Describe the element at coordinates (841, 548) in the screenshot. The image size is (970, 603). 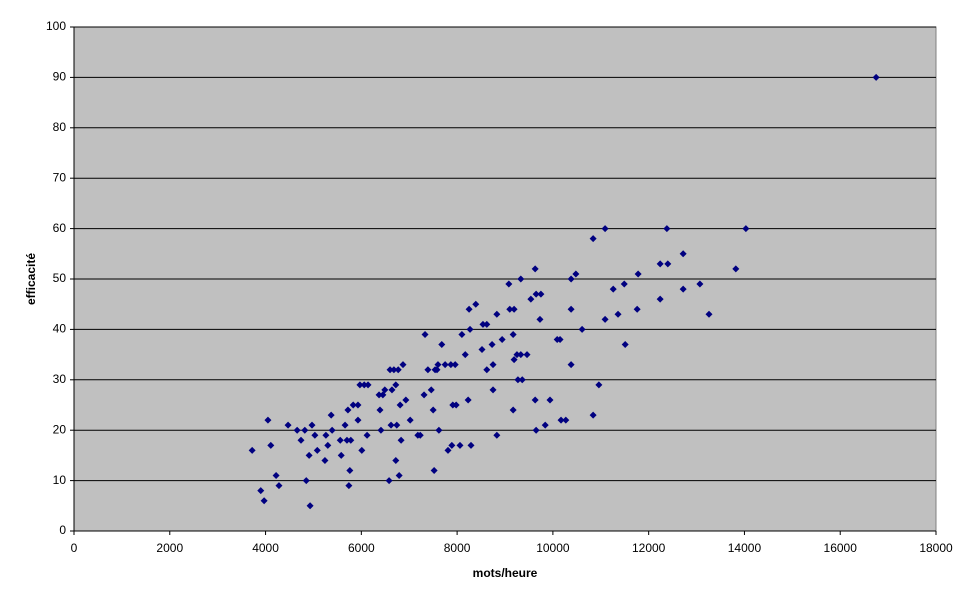
I see `x-tick-label: 16000` at that location.